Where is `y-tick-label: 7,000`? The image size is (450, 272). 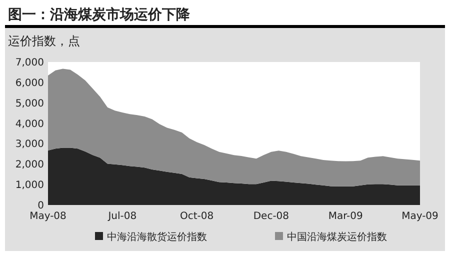 y-tick-label: 7,000 is located at coordinates (29, 63).